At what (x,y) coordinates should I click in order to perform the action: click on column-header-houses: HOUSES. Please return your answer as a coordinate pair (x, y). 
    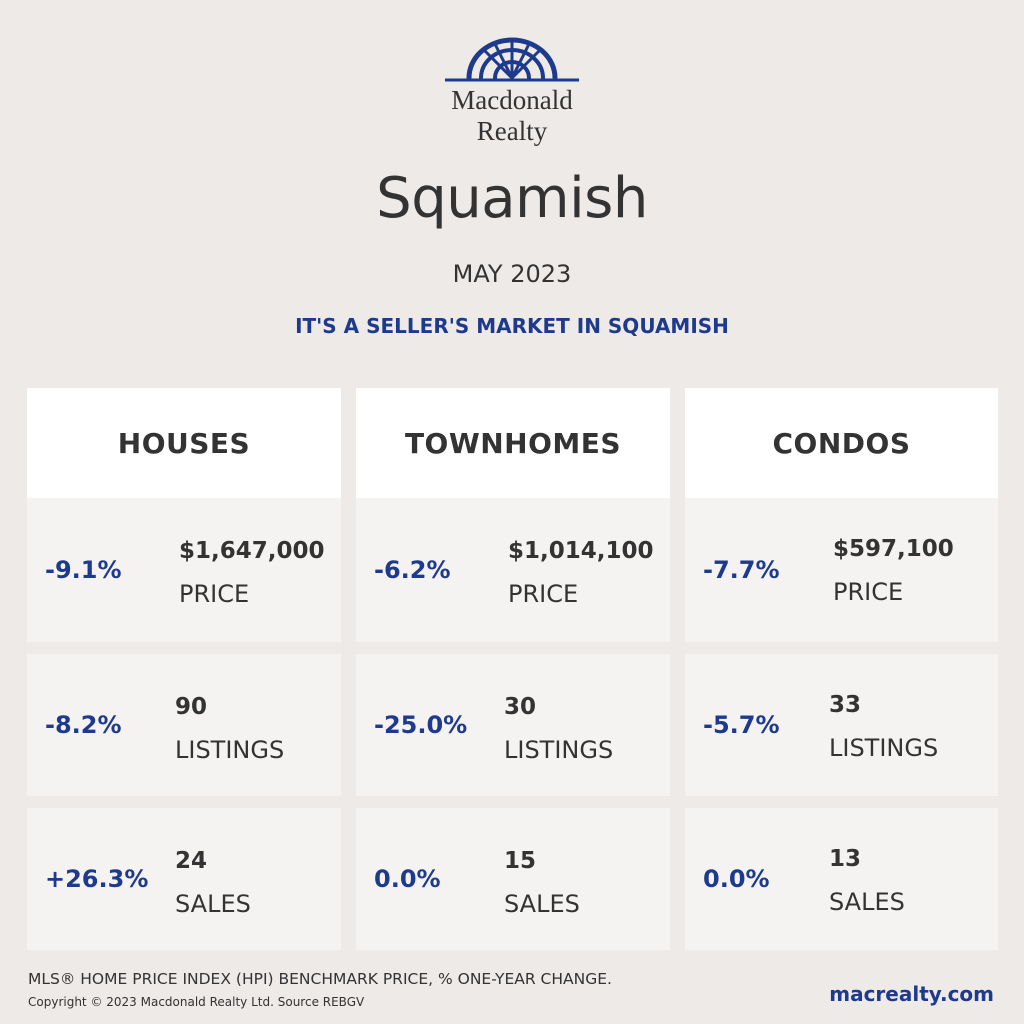
    Looking at the image, I should click on (184, 443).